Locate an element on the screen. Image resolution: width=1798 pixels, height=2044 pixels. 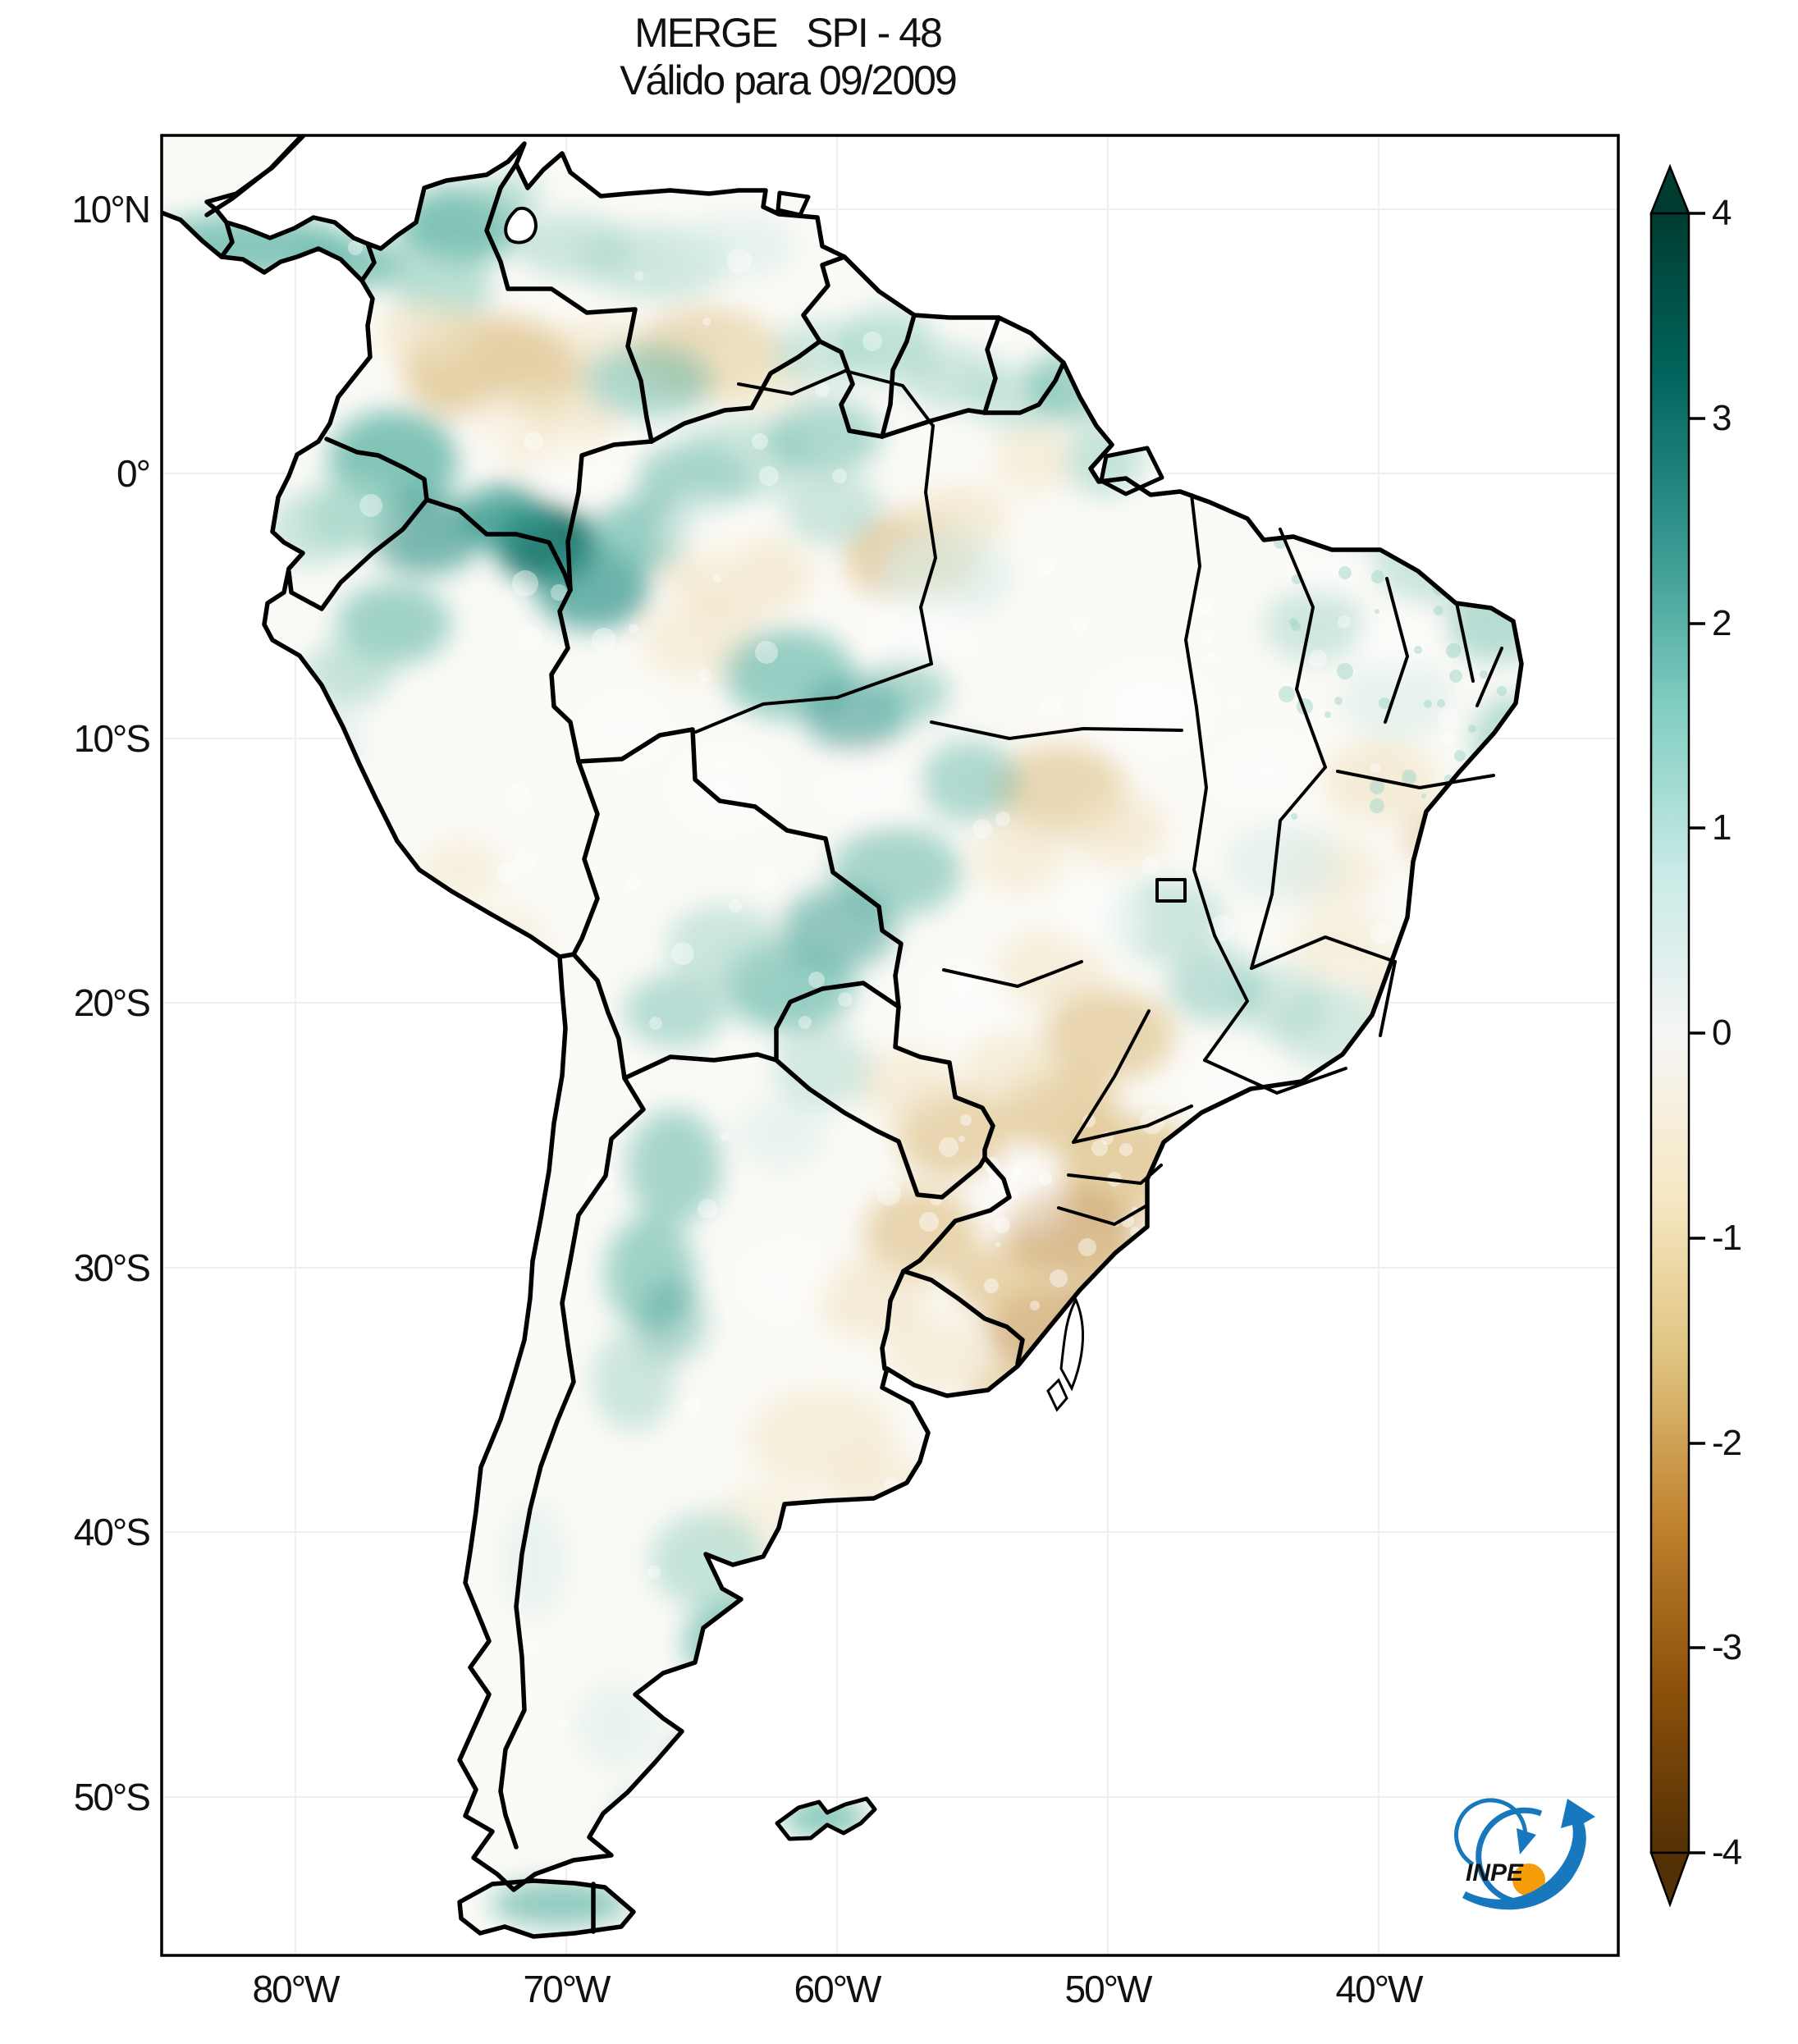
y-tick-10n: 10°N is located at coordinates (111, 209).